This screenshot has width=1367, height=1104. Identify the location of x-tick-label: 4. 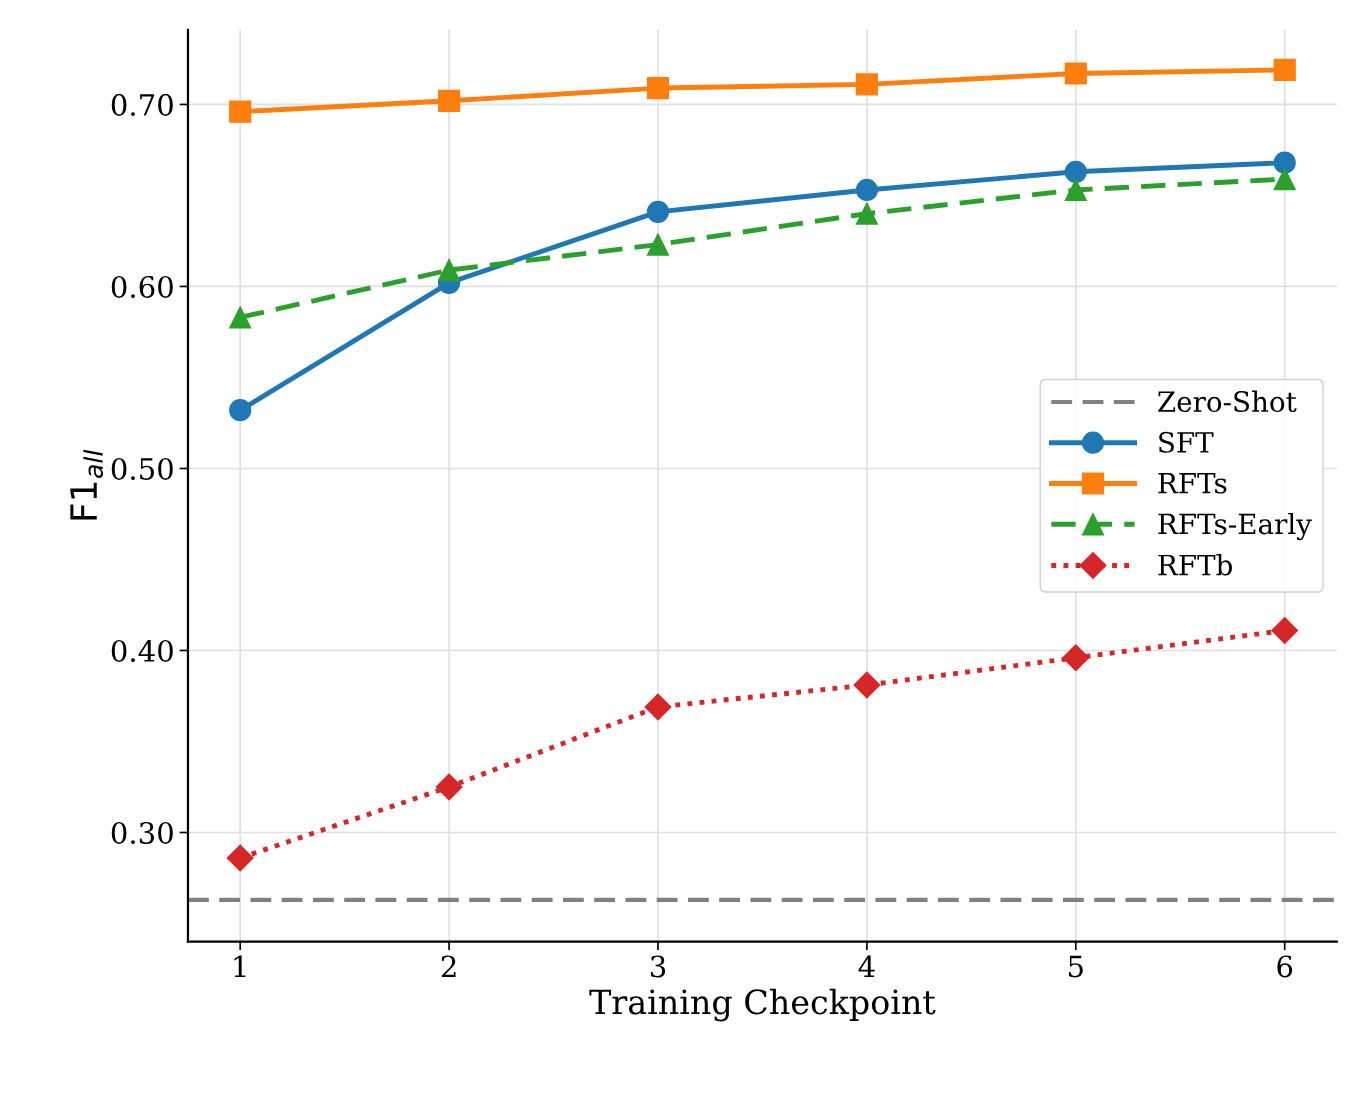
(866, 966).